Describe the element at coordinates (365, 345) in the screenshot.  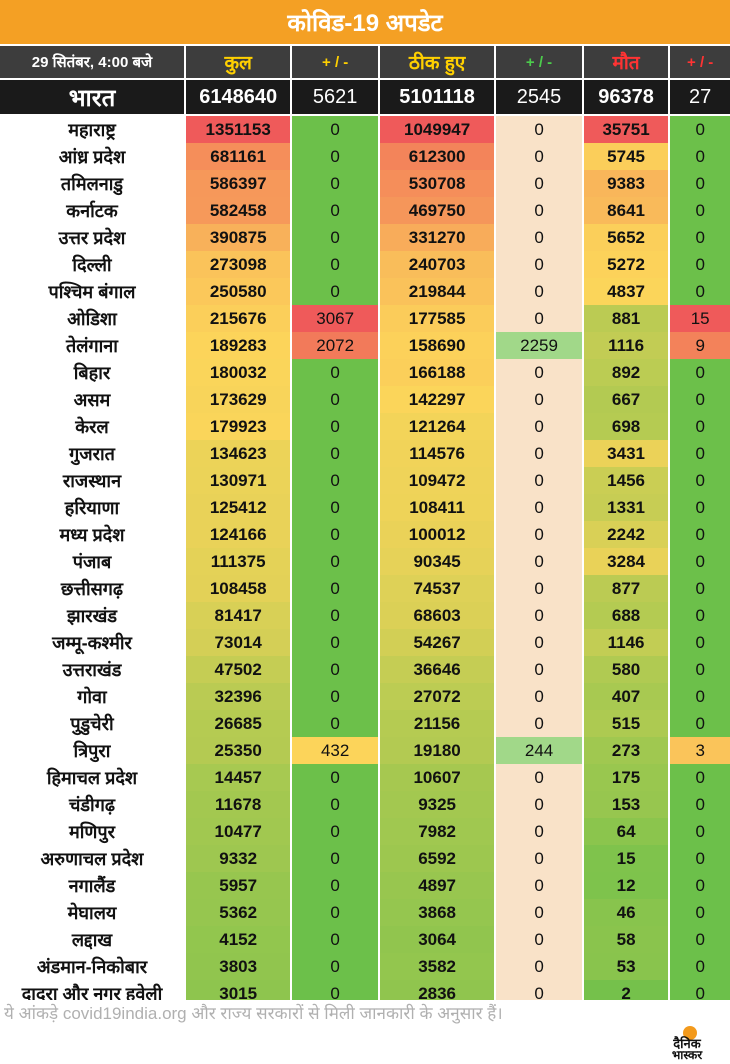
I see `table-row: तेलंगाना 189283 2072 158690 2259 1116 9` at that location.